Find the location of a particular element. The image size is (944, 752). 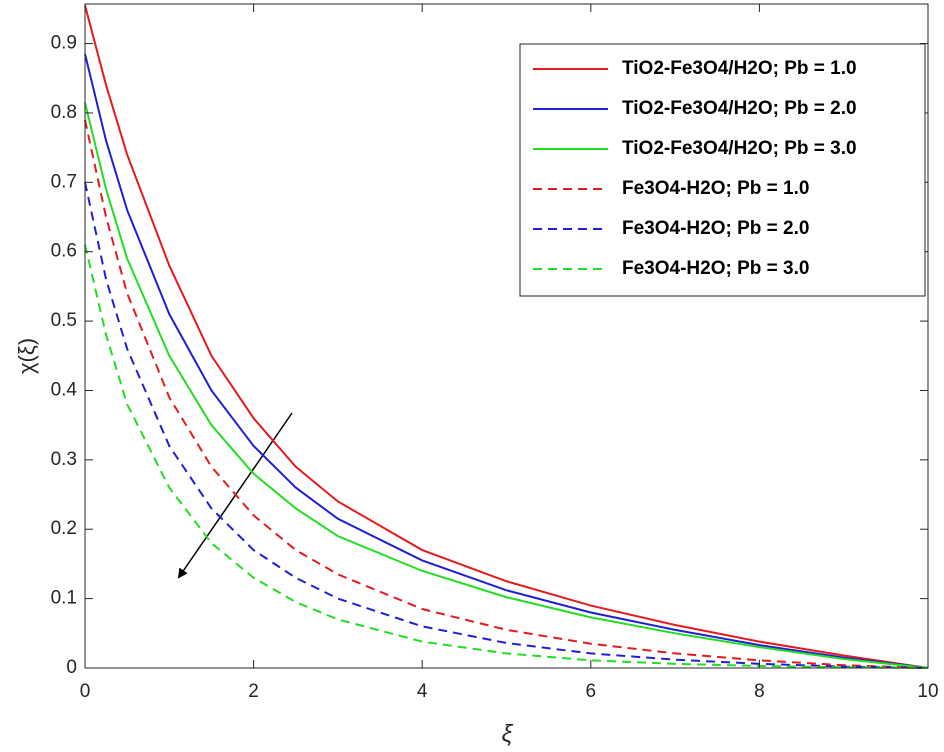

legend-label: TiO2-Fe3O4/H2O; Pb = 2.0 is located at coordinates (739, 108).